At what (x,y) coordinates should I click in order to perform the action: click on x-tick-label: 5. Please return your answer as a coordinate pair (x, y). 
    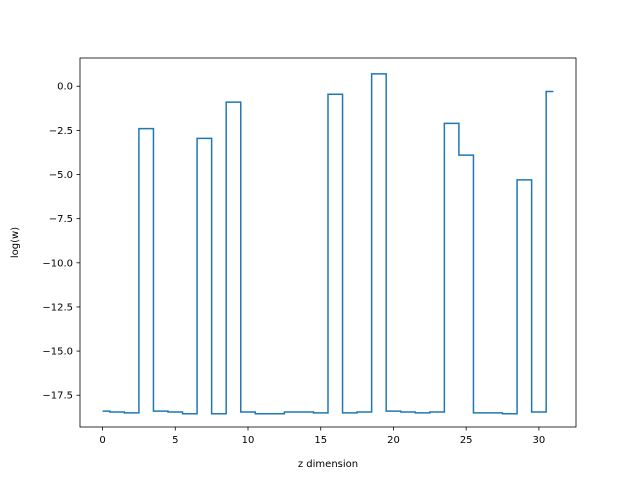
    Looking at the image, I should click on (175, 440).